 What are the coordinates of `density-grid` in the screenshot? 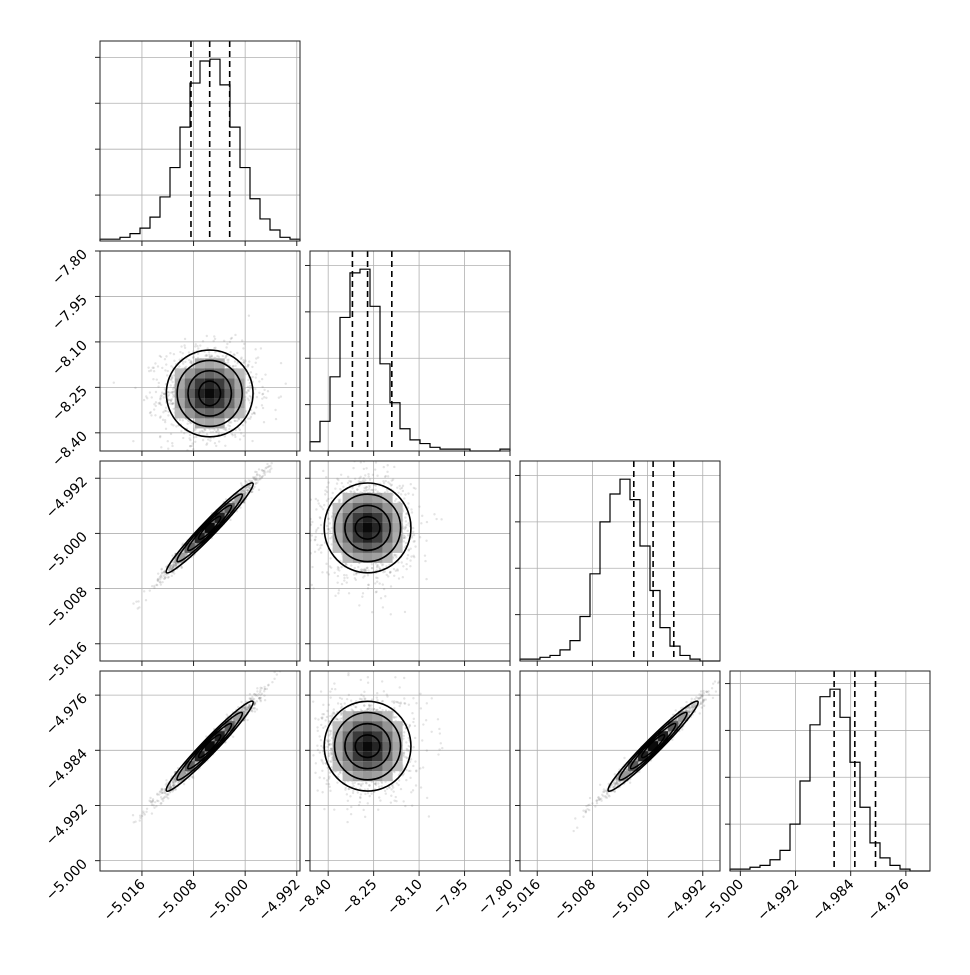 It's located at (368, 528).